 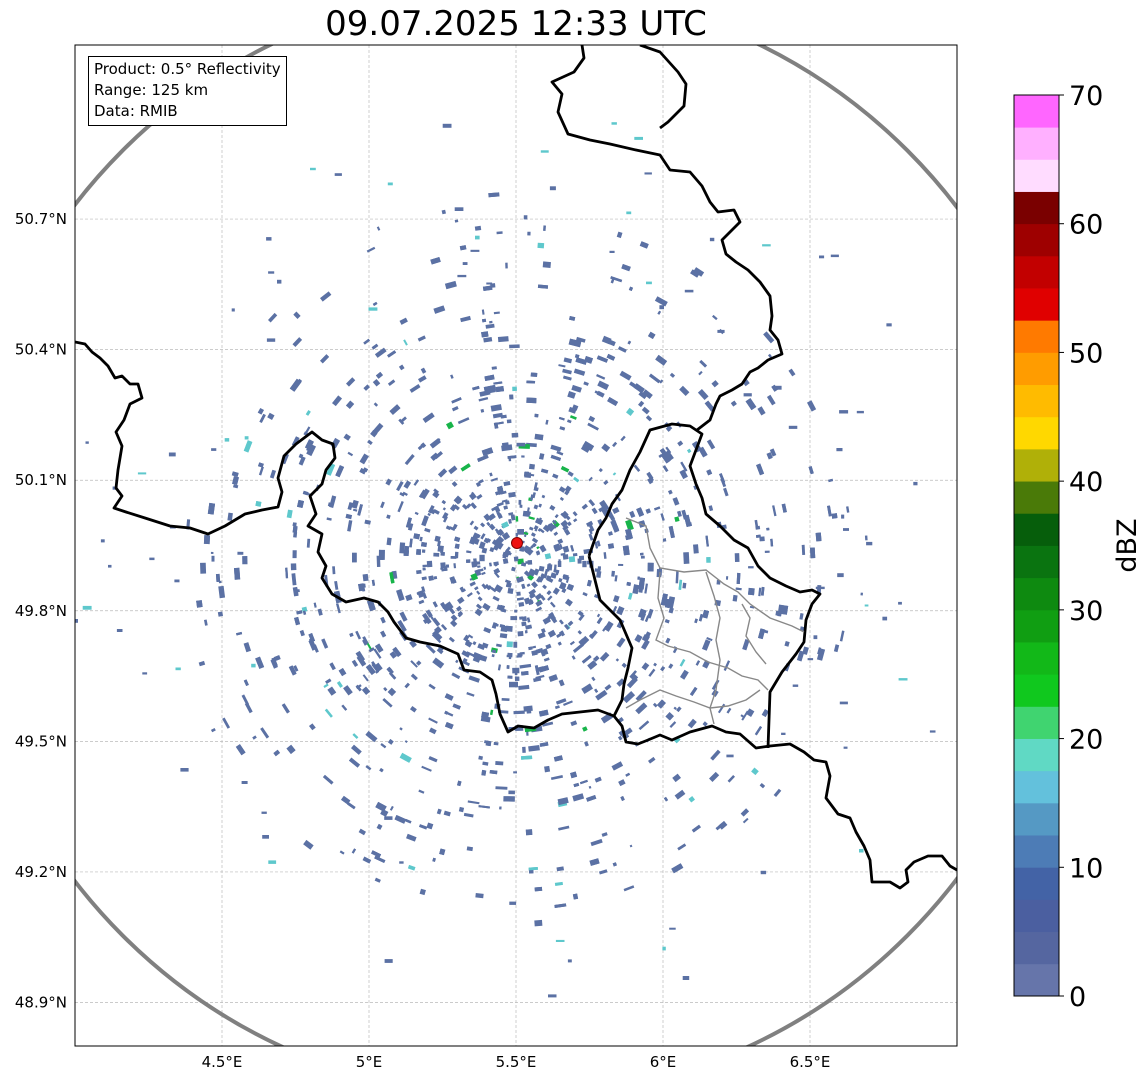 What do you see at coordinates (1086, 96) in the screenshot?
I see `colorbar-tick-label: 70` at bounding box center [1086, 96].